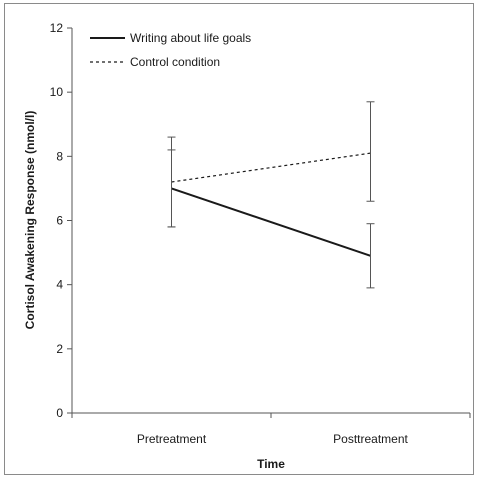 The width and height of the screenshot is (480, 479). Describe the element at coordinates (190, 38) in the screenshot. I see `legend-label-writing: Writing about life goals` at that location.